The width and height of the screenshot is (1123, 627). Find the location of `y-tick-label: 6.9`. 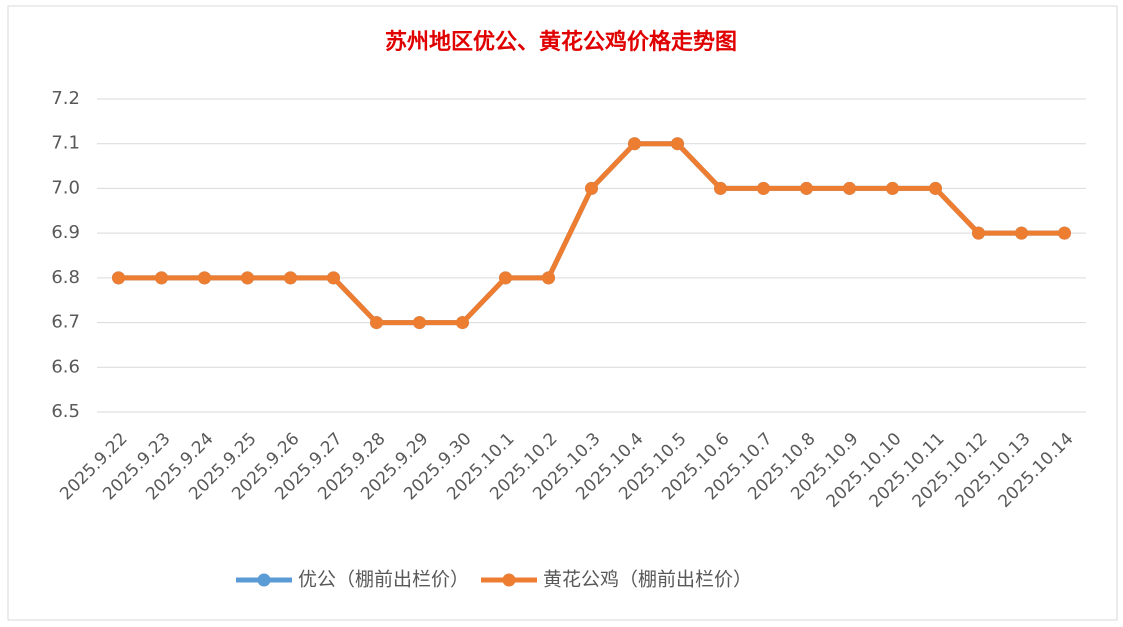

y-tick-label: 6.9 is located at coordinates (65, 232).